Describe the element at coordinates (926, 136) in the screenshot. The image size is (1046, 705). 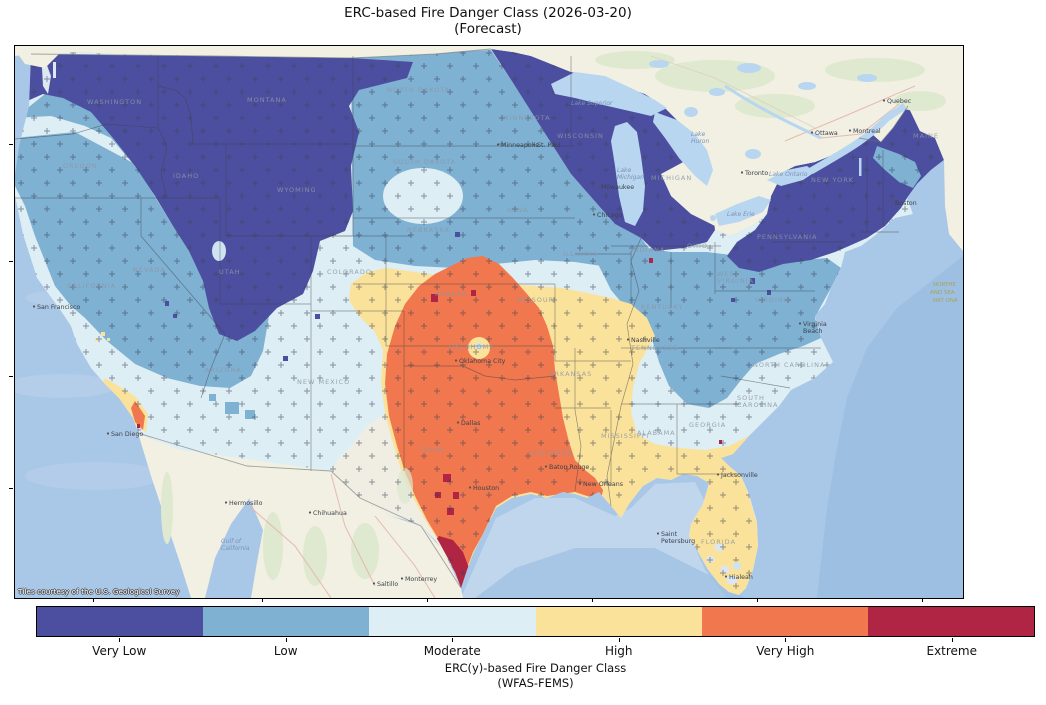
I see `map-label: MAINE` at that location.